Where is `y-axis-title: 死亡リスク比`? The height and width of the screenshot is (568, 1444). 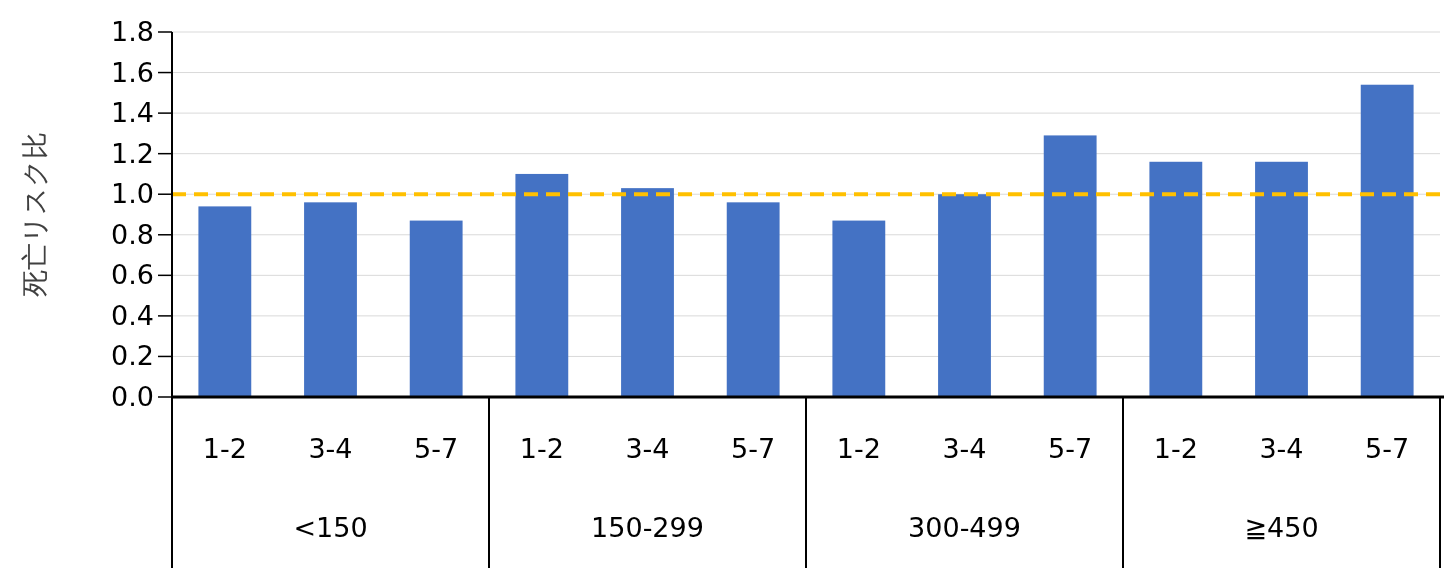 y-axis-title: 死亡リスク比 is located at coordinates (34, 214).